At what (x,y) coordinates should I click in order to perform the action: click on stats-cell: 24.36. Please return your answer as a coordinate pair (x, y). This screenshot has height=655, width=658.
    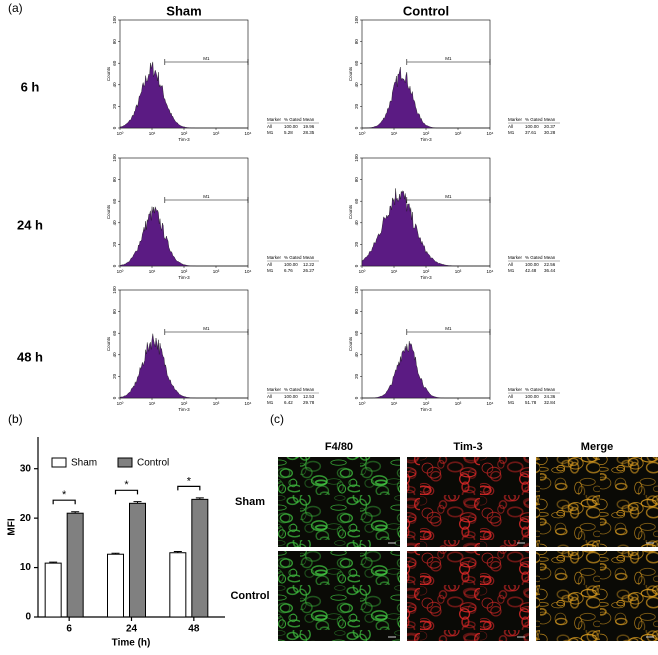
    Looking at the image, I should click on (550, 396).